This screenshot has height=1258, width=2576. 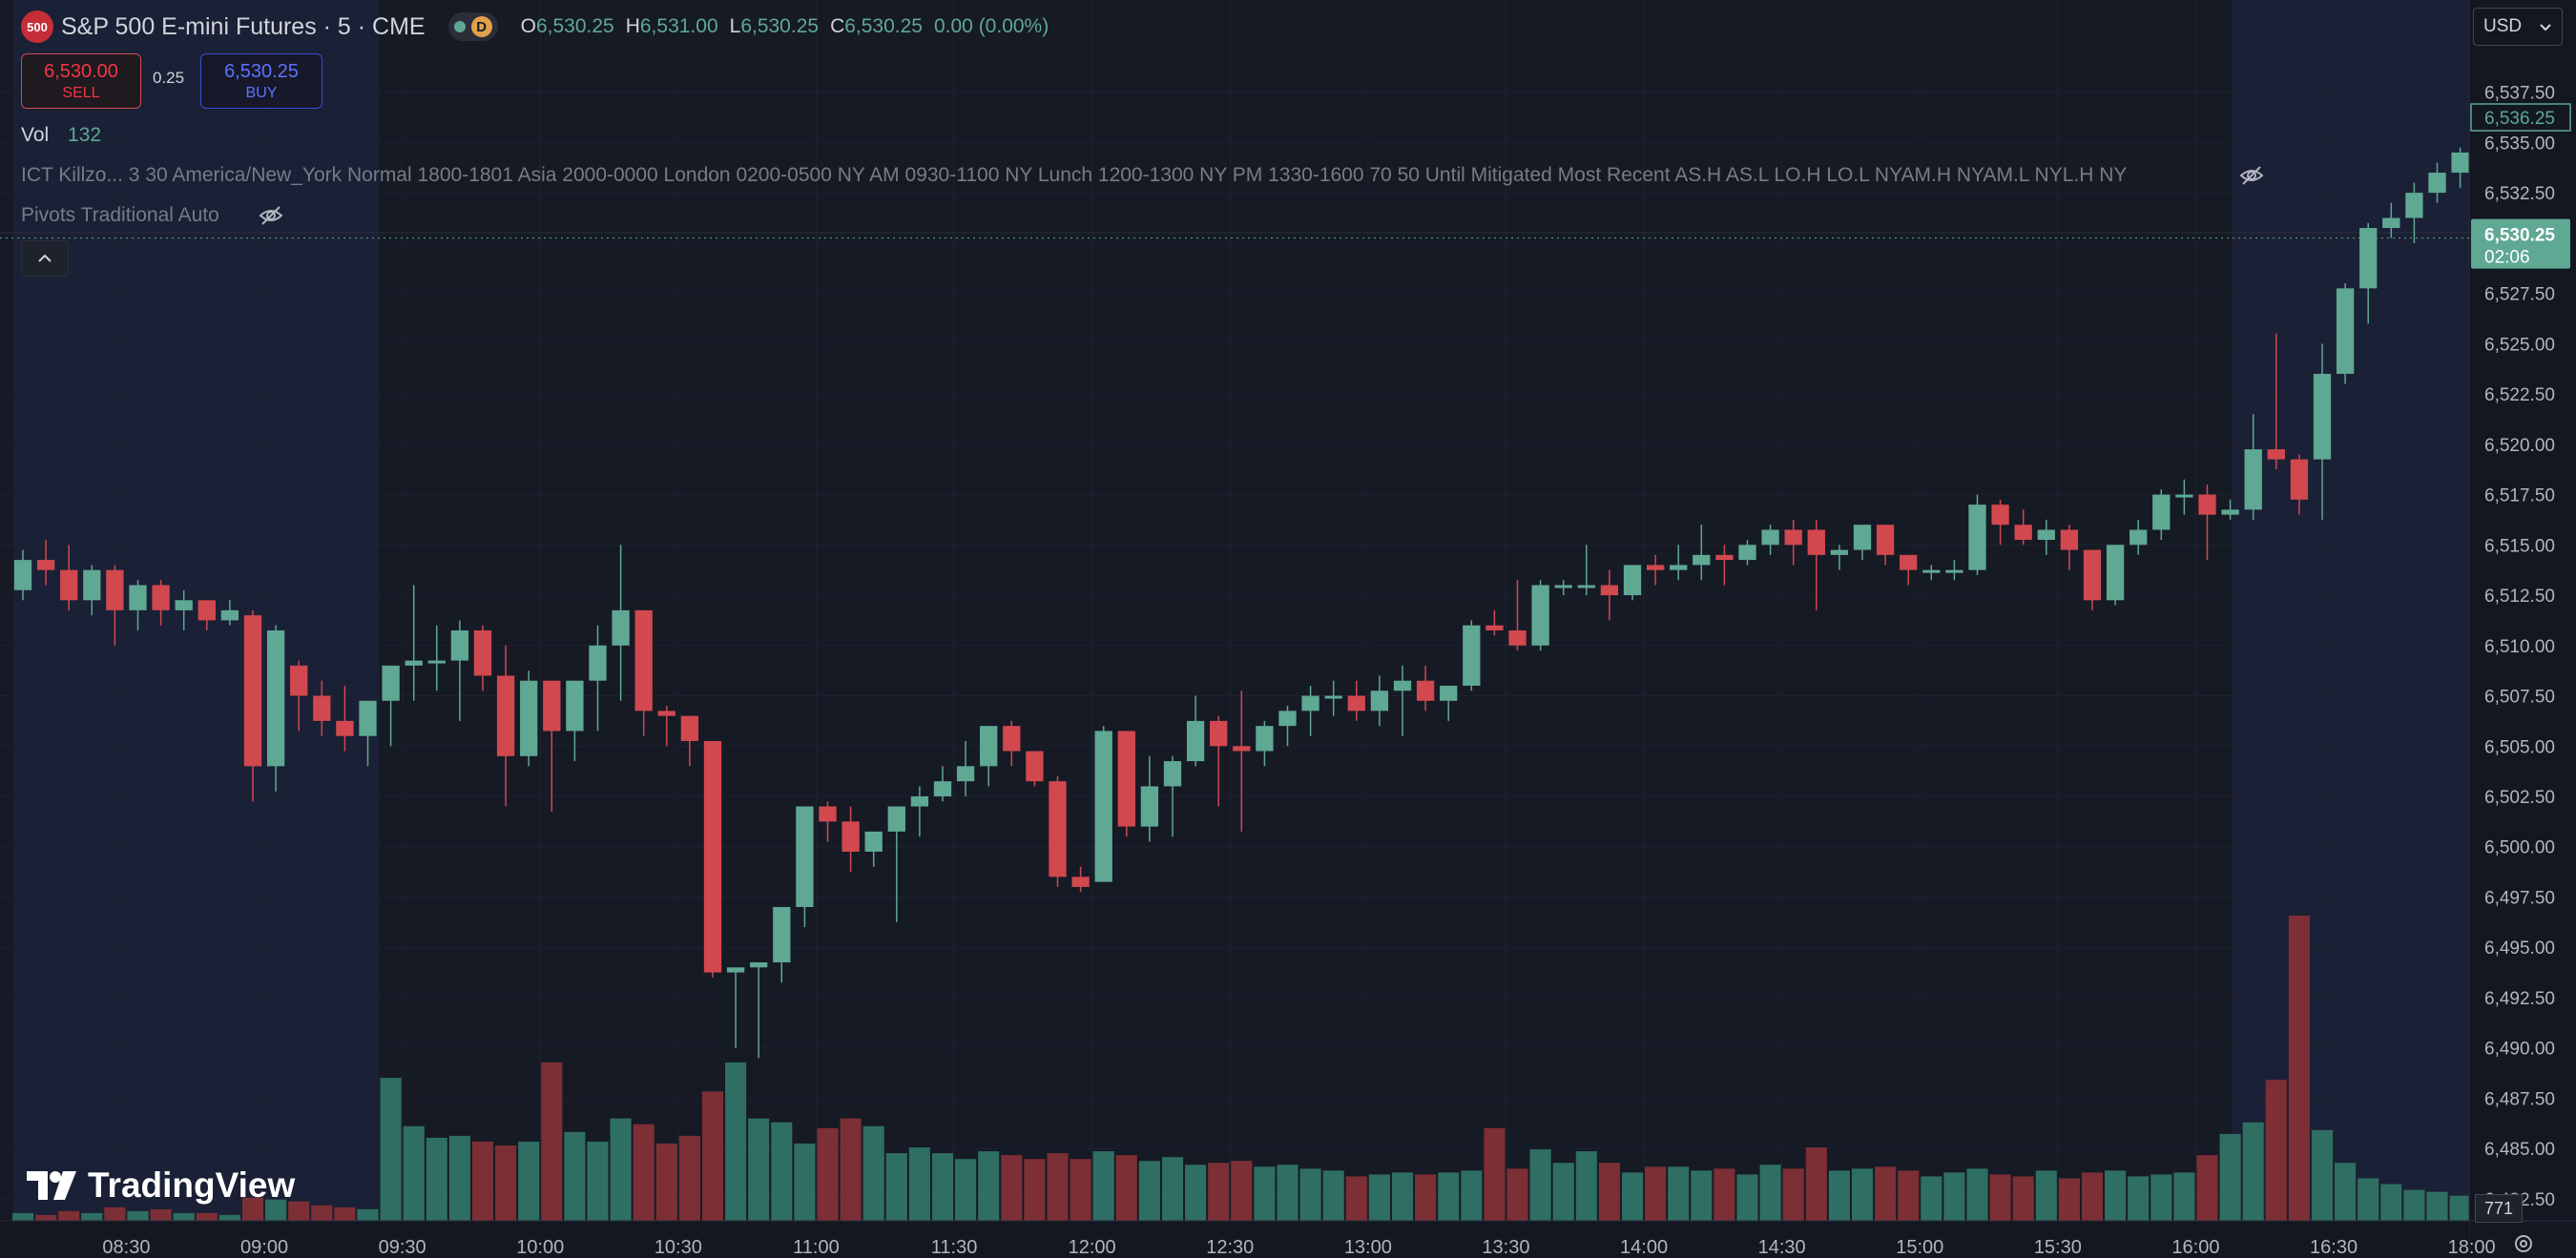 What do you see at coordinates (2334, 1247) in the screenshot?
I see `time-tick-label: 16:30` at bounding box center [2334, 1247].